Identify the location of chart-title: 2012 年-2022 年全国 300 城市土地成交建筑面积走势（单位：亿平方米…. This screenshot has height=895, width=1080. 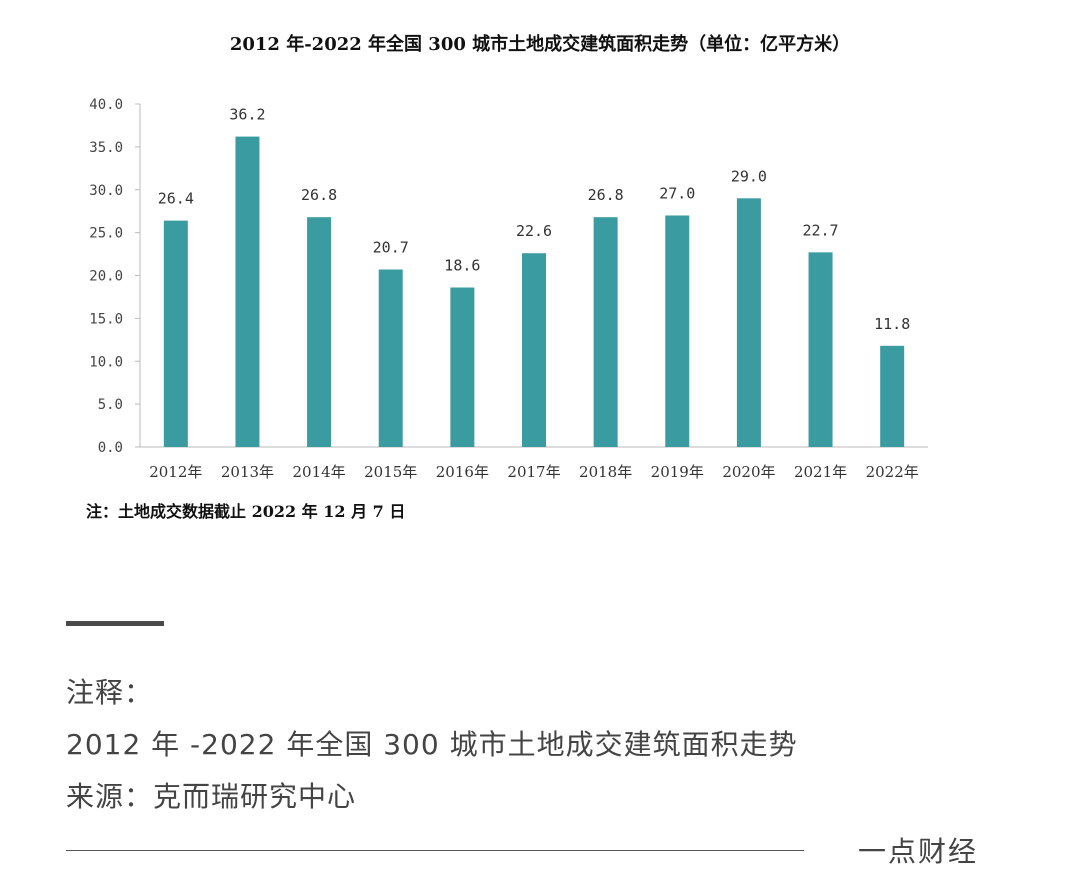
(540, 44).